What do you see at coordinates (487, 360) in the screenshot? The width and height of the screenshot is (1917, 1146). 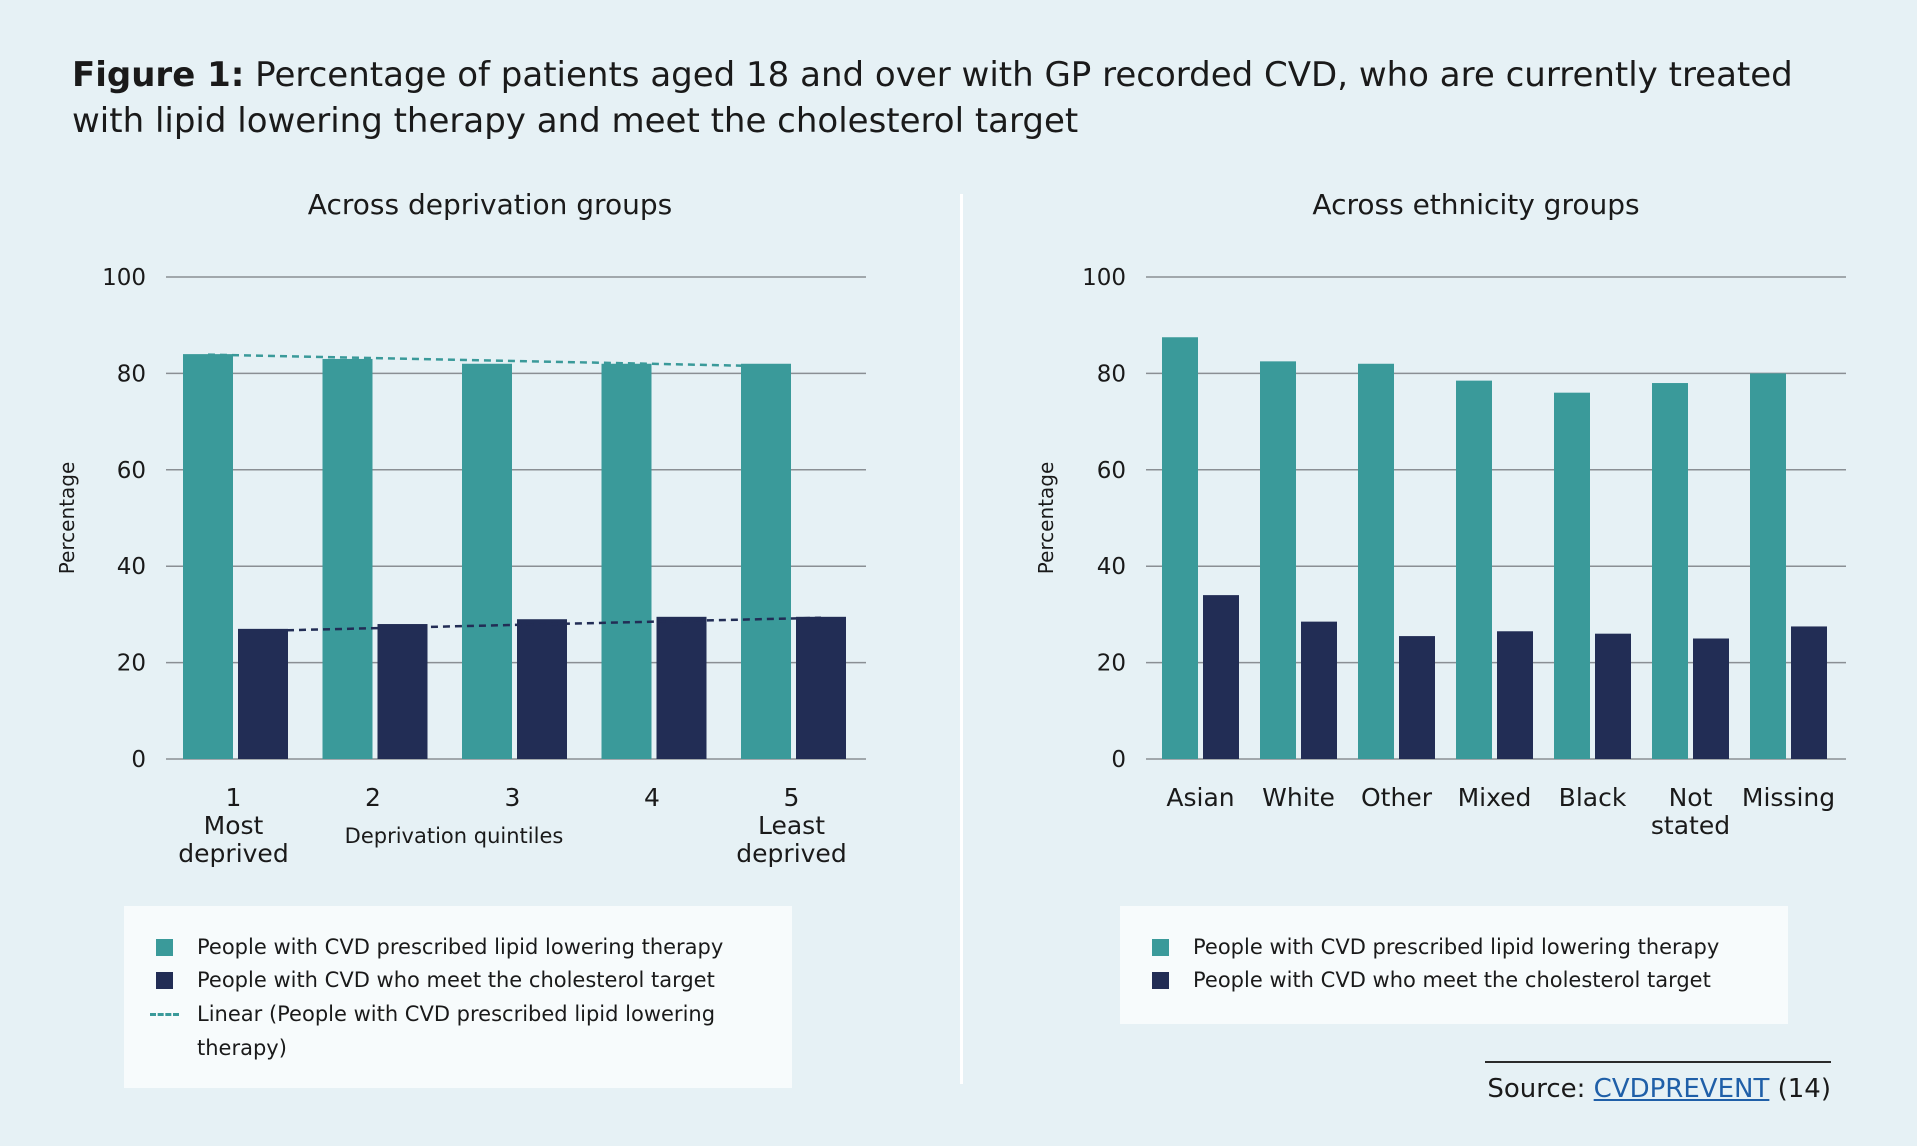 I see `trendline-prescribed` at bounding box center [487, 360].